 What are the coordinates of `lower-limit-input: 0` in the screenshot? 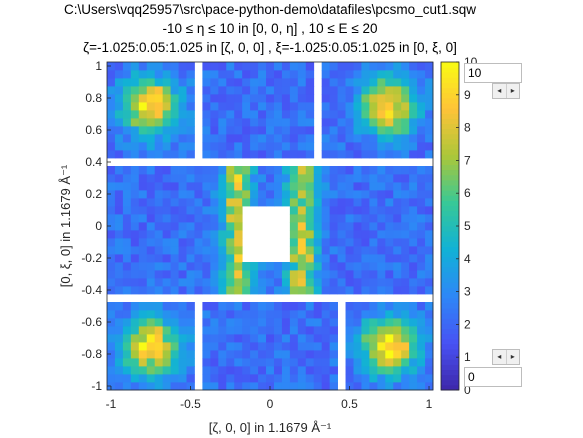 It's located at (493, 377).